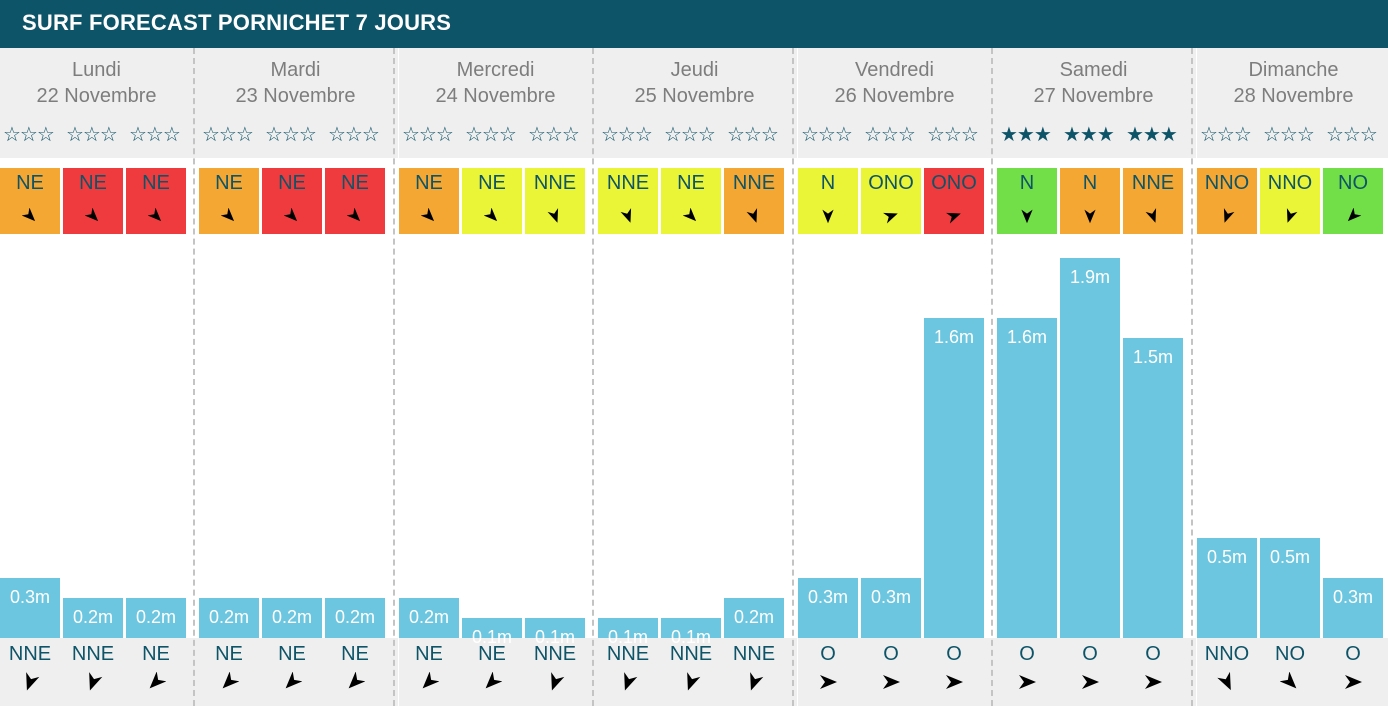 The image size is (1388, 706). What do you see at coordinates (1293, 70) in the screenshot?
I see `day-name: Dimanche` at bounding box center [1293, 70].